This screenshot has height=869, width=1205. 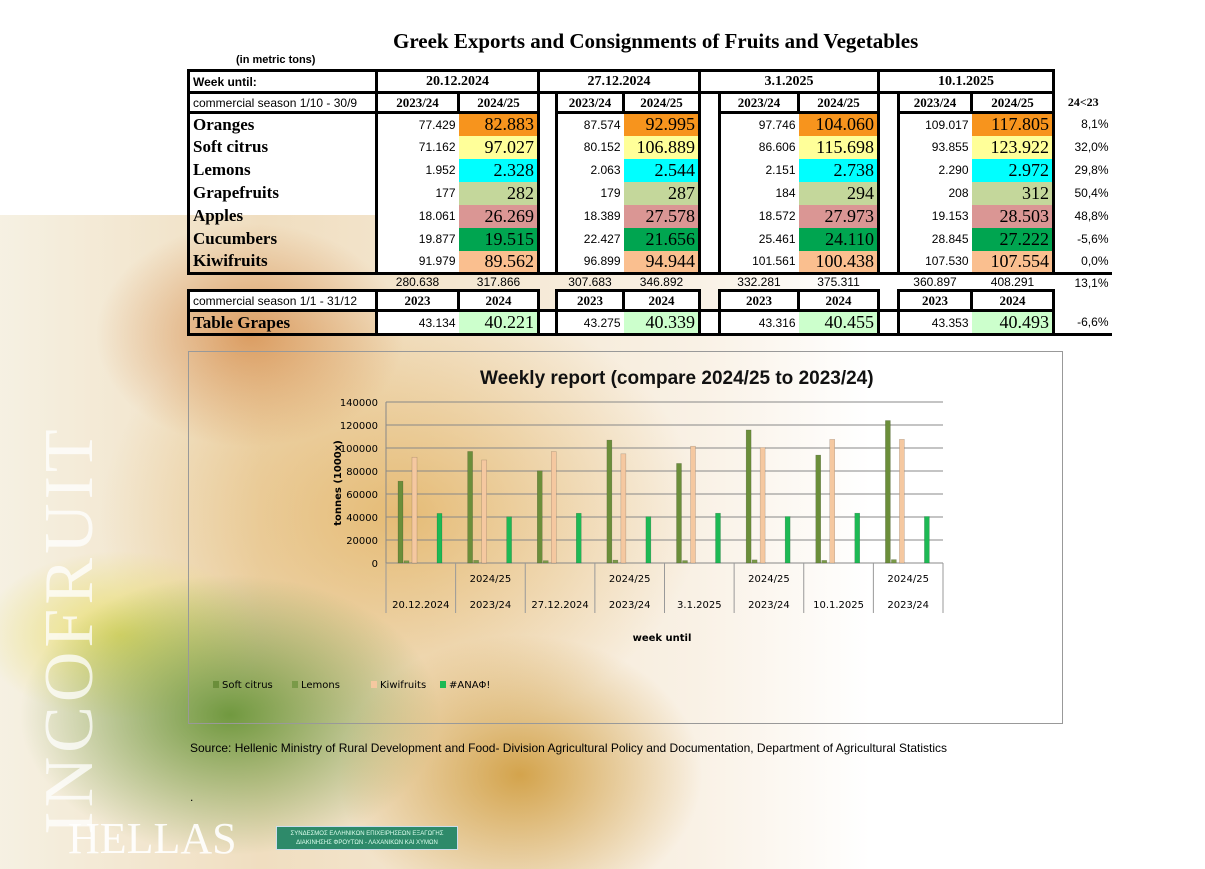 What do you see at coordinates (359, 426) in the screenshot?
I see `y-tick-label: 120000` at bounding box center [359, 426].